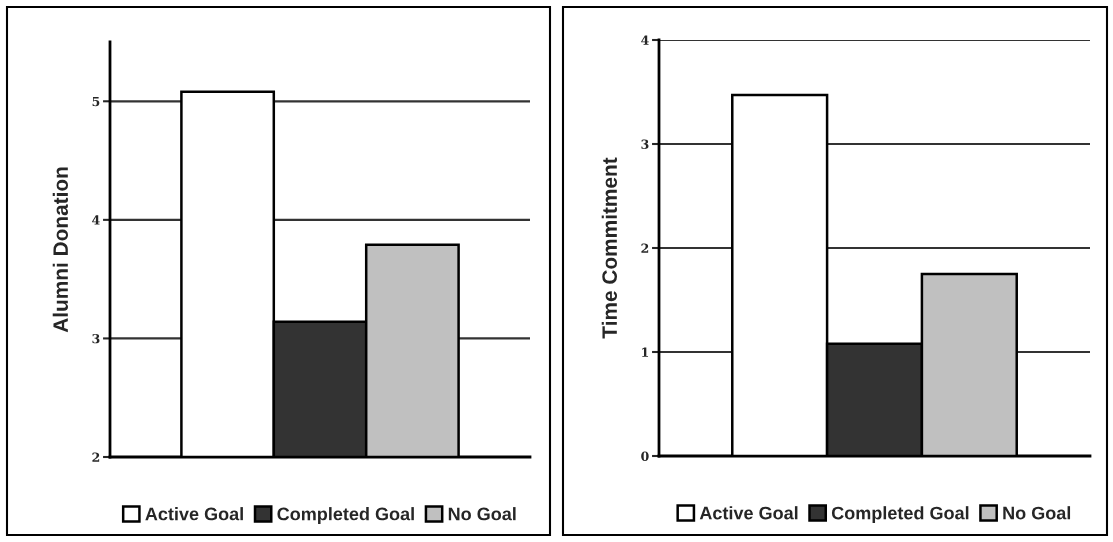  I want to click on y-tick-label: 1, so click(645, 352).